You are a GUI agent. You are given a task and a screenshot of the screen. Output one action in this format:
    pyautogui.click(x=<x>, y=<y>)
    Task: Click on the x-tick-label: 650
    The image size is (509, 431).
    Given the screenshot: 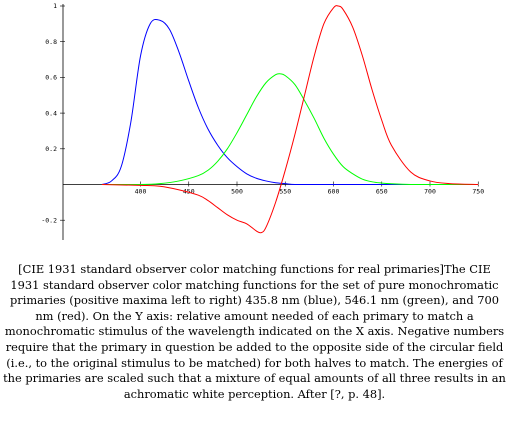 What is the action you would take?
    pyautogui.click(x=382, y=192)
    